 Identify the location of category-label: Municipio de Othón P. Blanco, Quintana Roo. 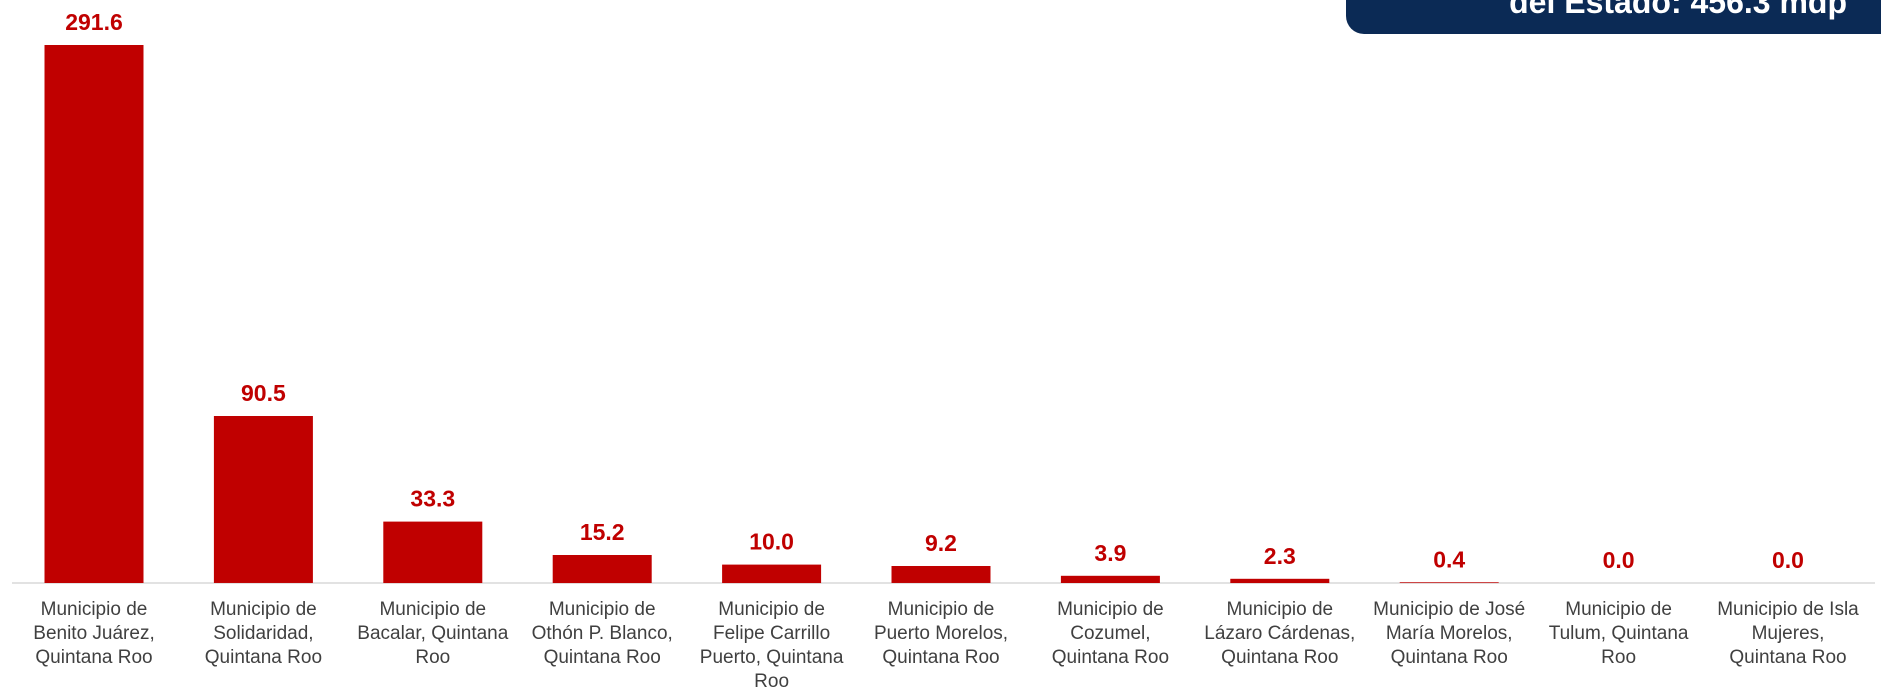
(602, 633).